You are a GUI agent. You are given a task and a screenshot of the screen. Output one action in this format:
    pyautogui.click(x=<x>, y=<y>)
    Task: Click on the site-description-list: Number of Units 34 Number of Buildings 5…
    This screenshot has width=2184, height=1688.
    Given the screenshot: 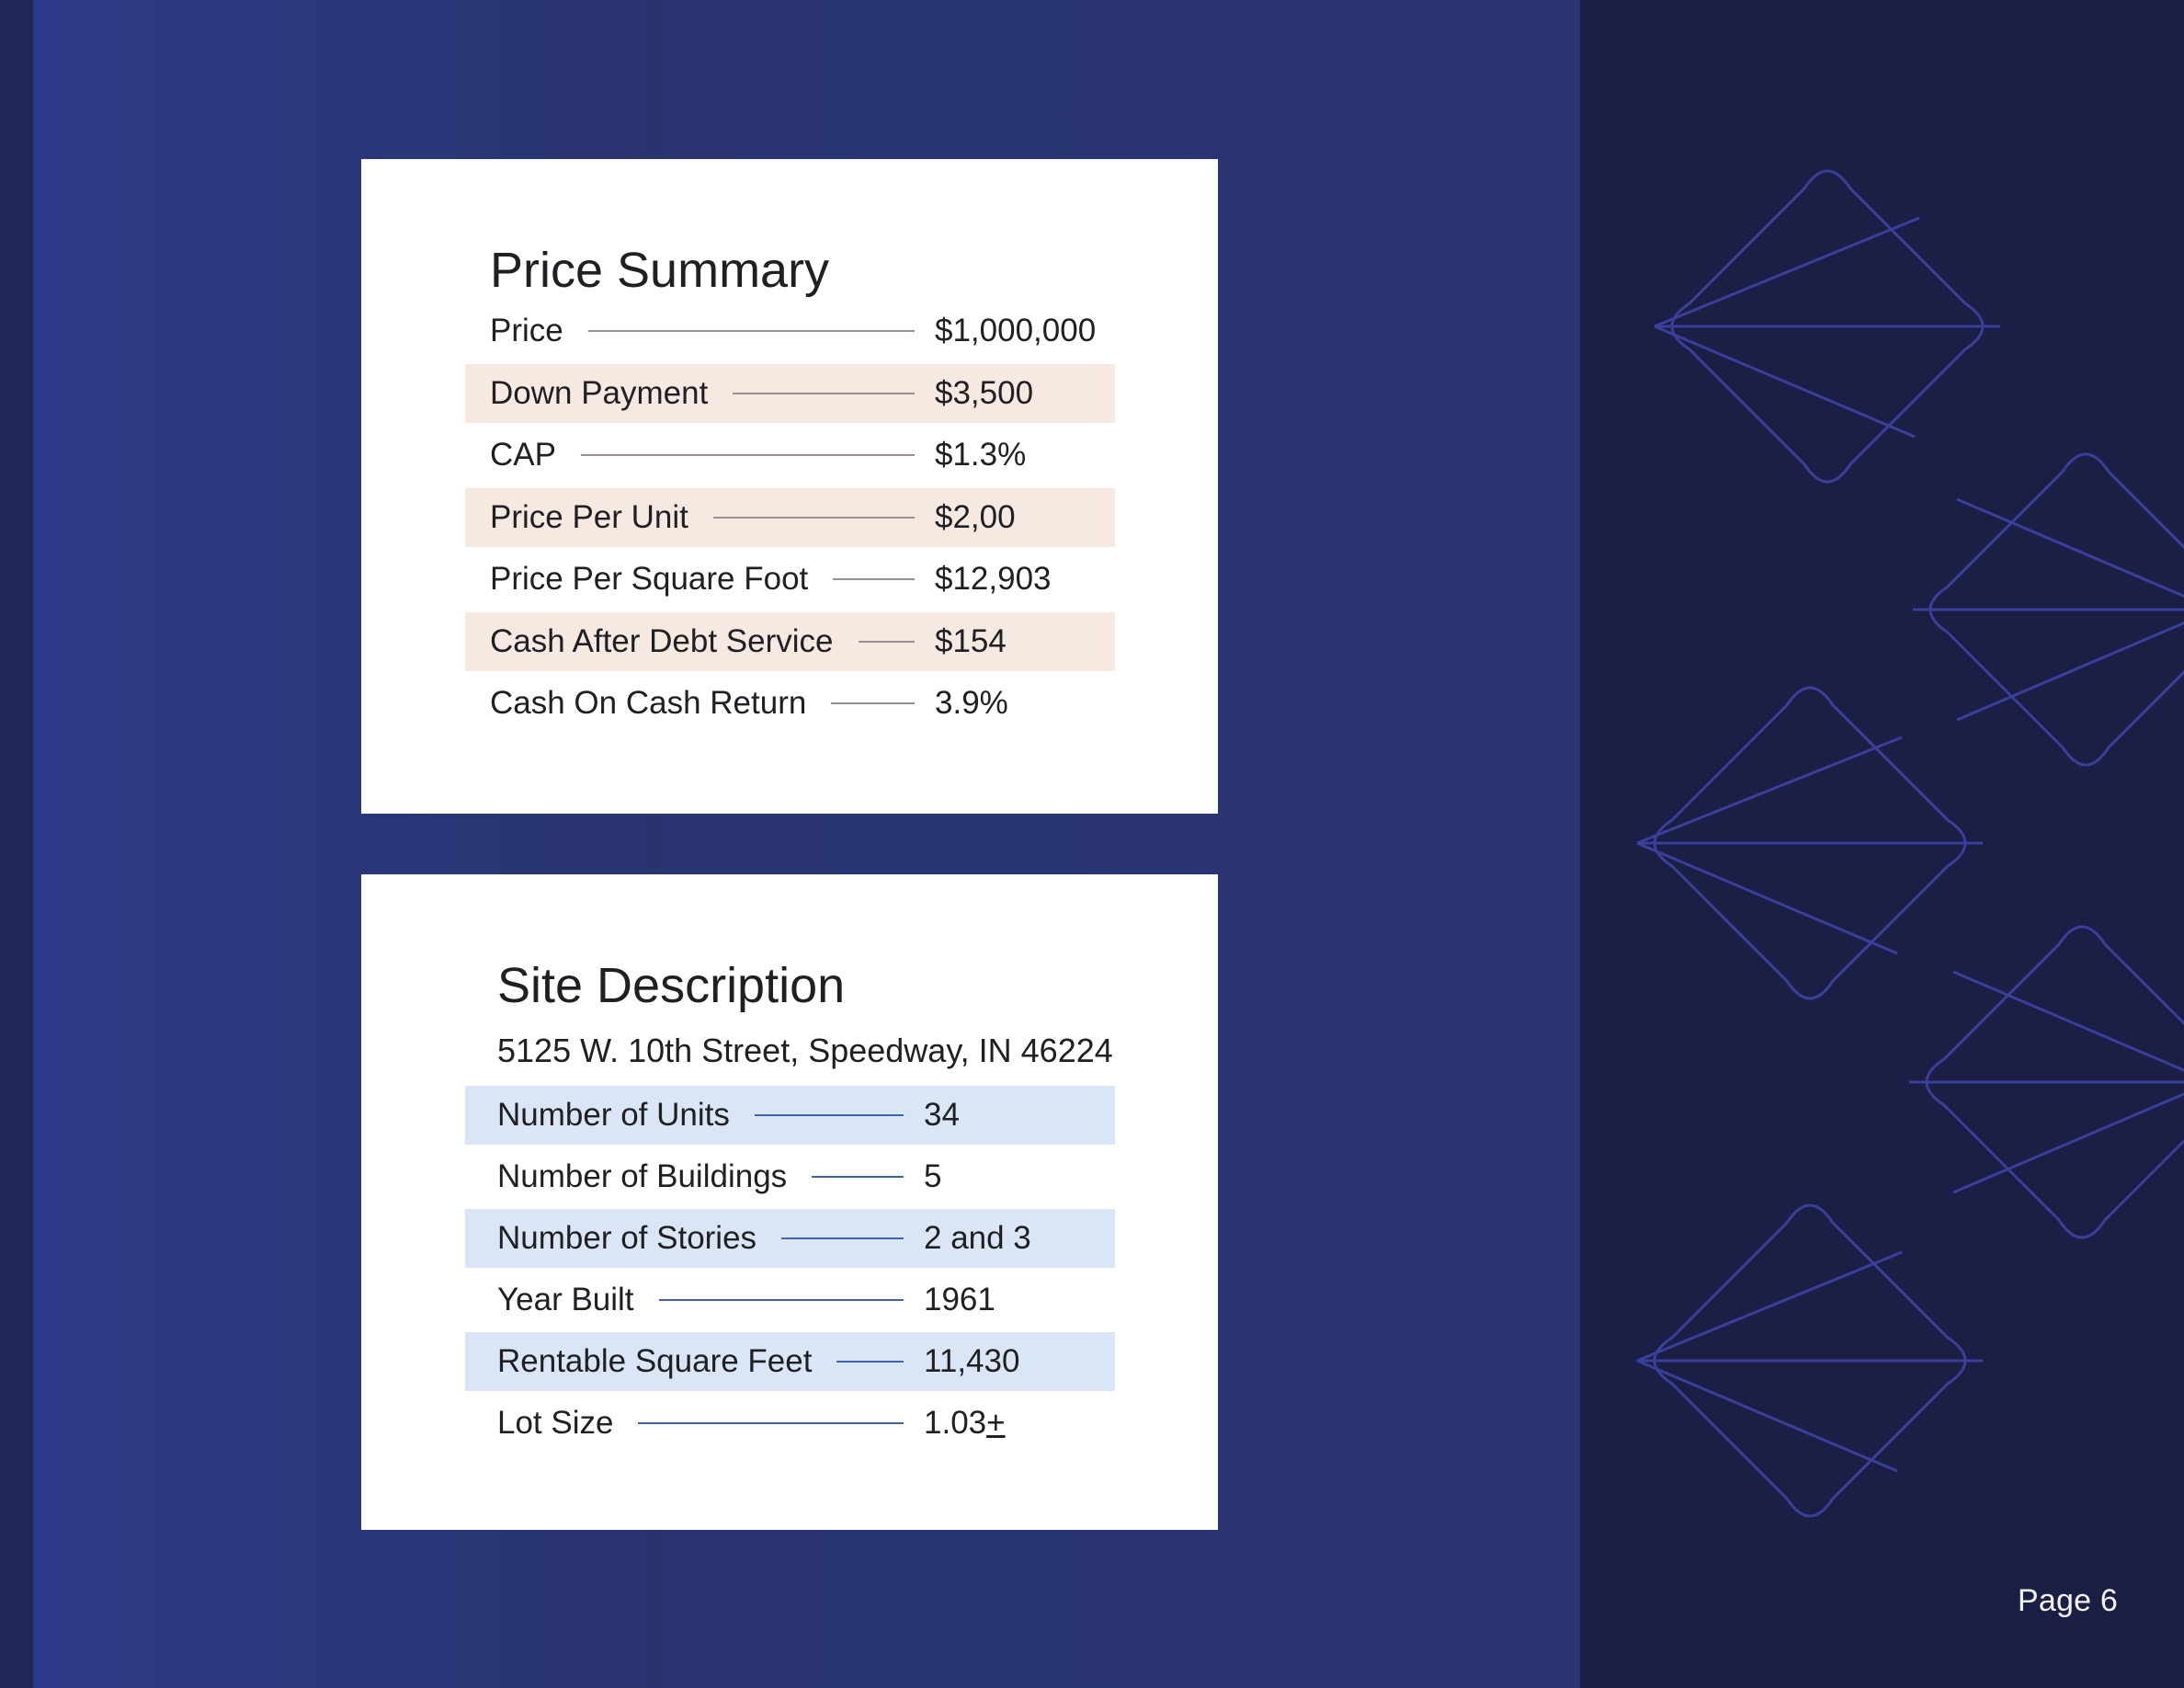 What is the action you would take?
    pyautogui.click(x=790, y=1270)
    